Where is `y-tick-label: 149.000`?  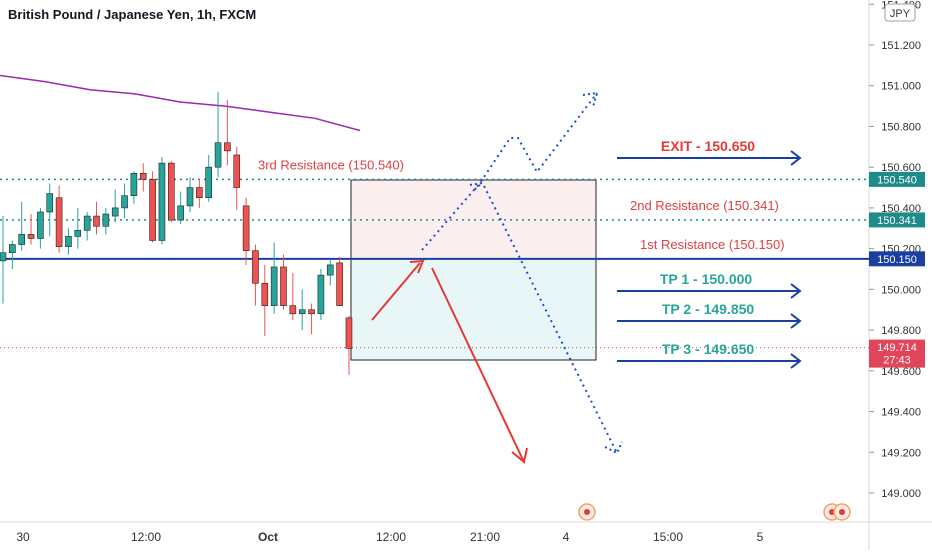
y-tick-label: 149.000 is located at coordinates (901, 494).